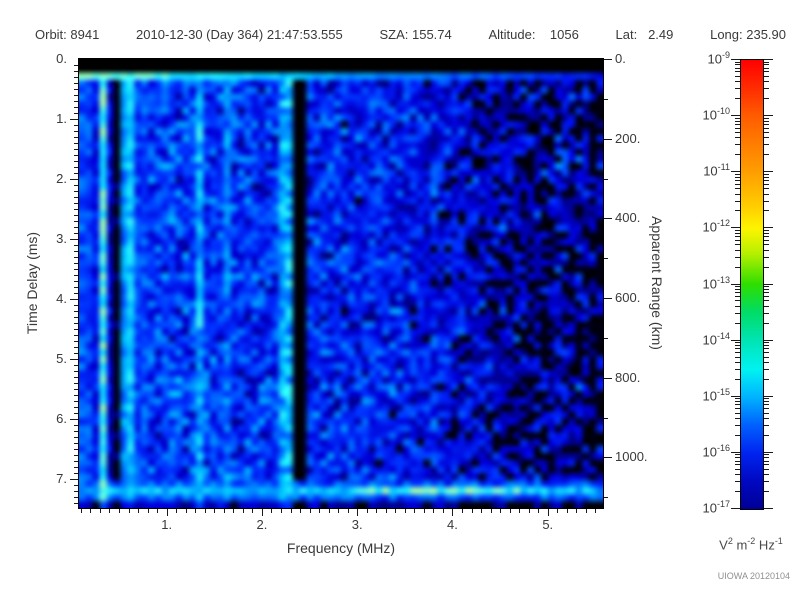 The image size is (800, 600). What do you see at coordinates (718, 58) in the screenshot?
I see `colorbar-tick-label: 10-9` at bounding box center [718, 58].